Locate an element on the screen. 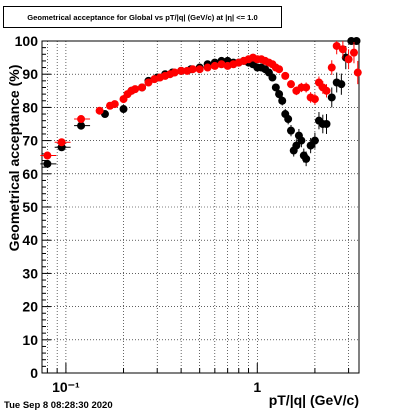  y-tick-label: 20 is located at coordinates (30, 307).